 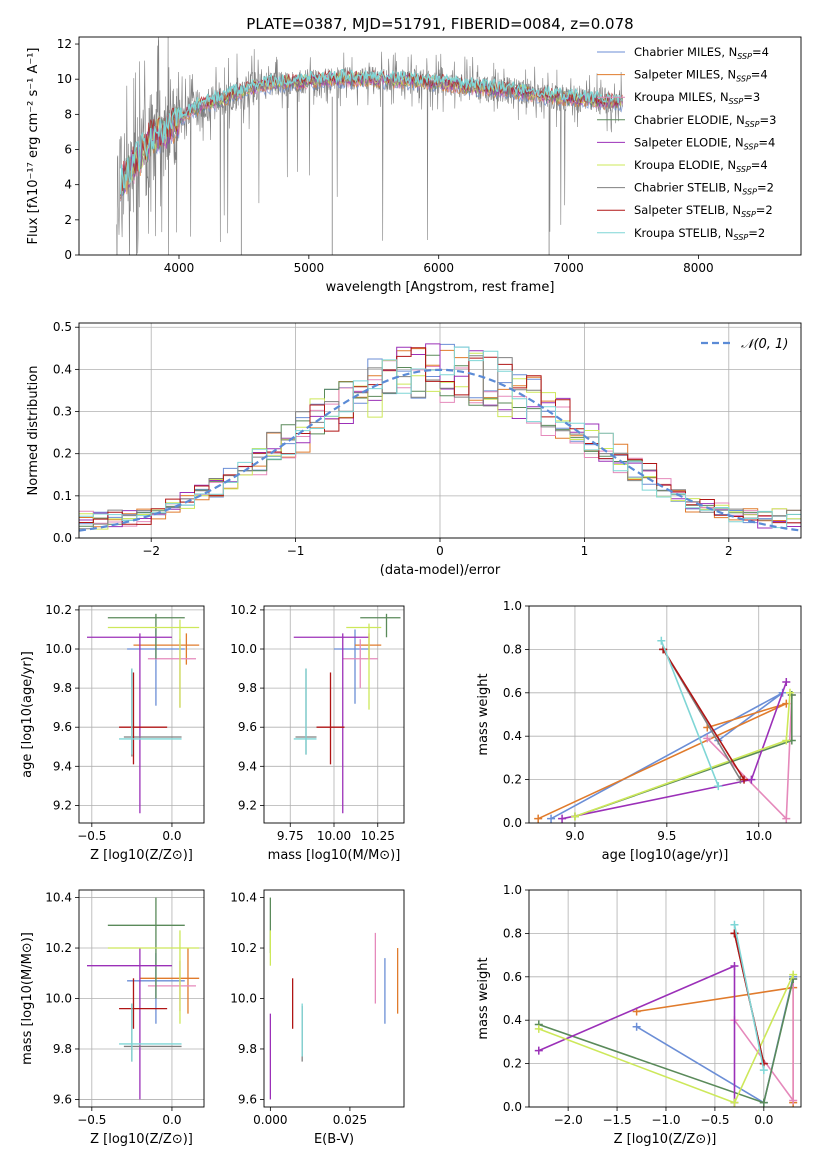 What do you see at coordinates (512, 780) in the screenshot?
I see `y-tick-label: 0.2` at bounding box center [512, 780].